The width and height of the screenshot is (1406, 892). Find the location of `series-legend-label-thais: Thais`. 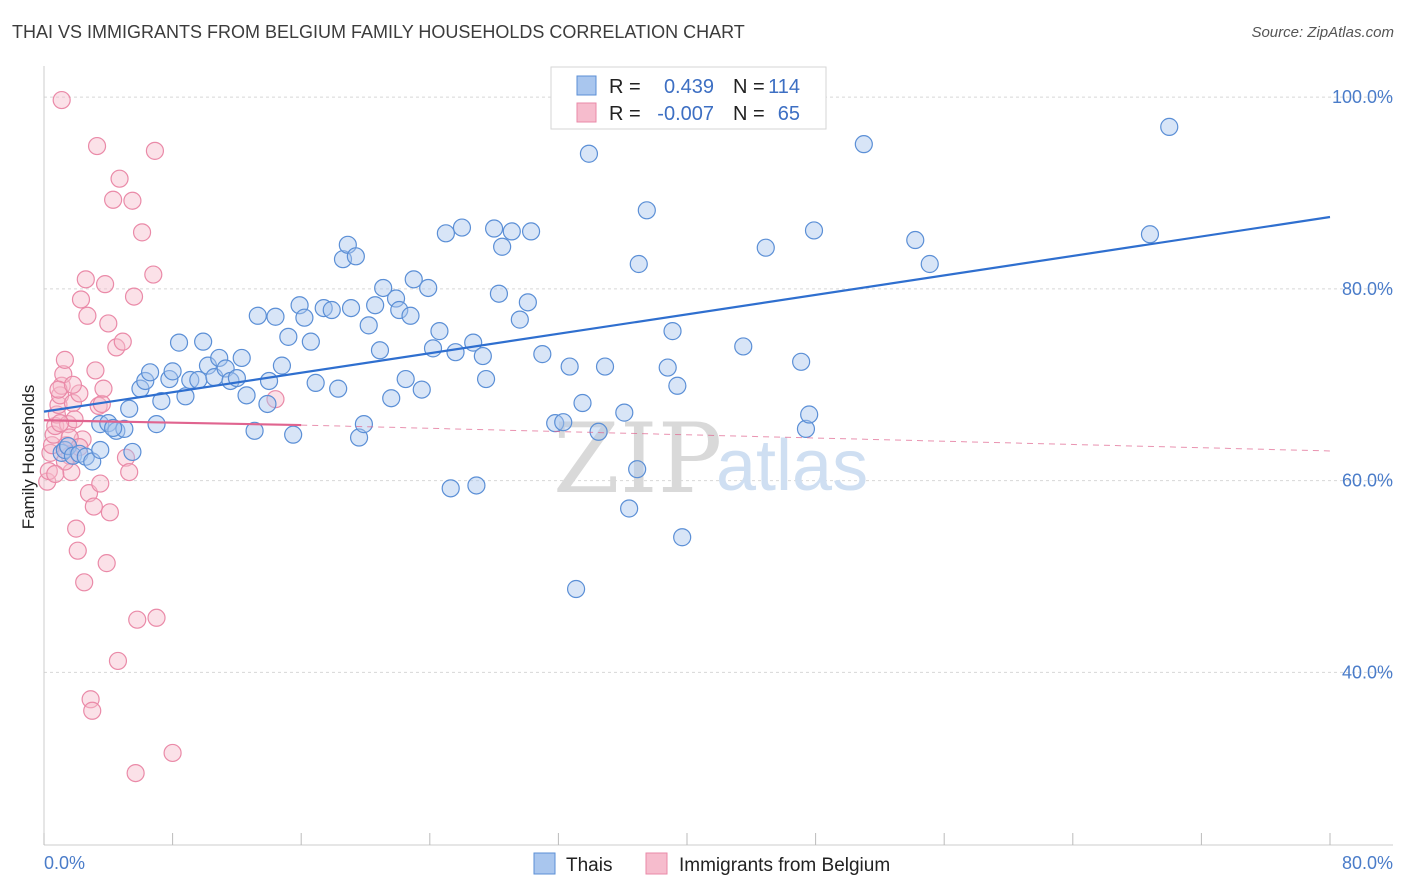

series-legend-label-thais: Thais is located at coordinates (589, 865).